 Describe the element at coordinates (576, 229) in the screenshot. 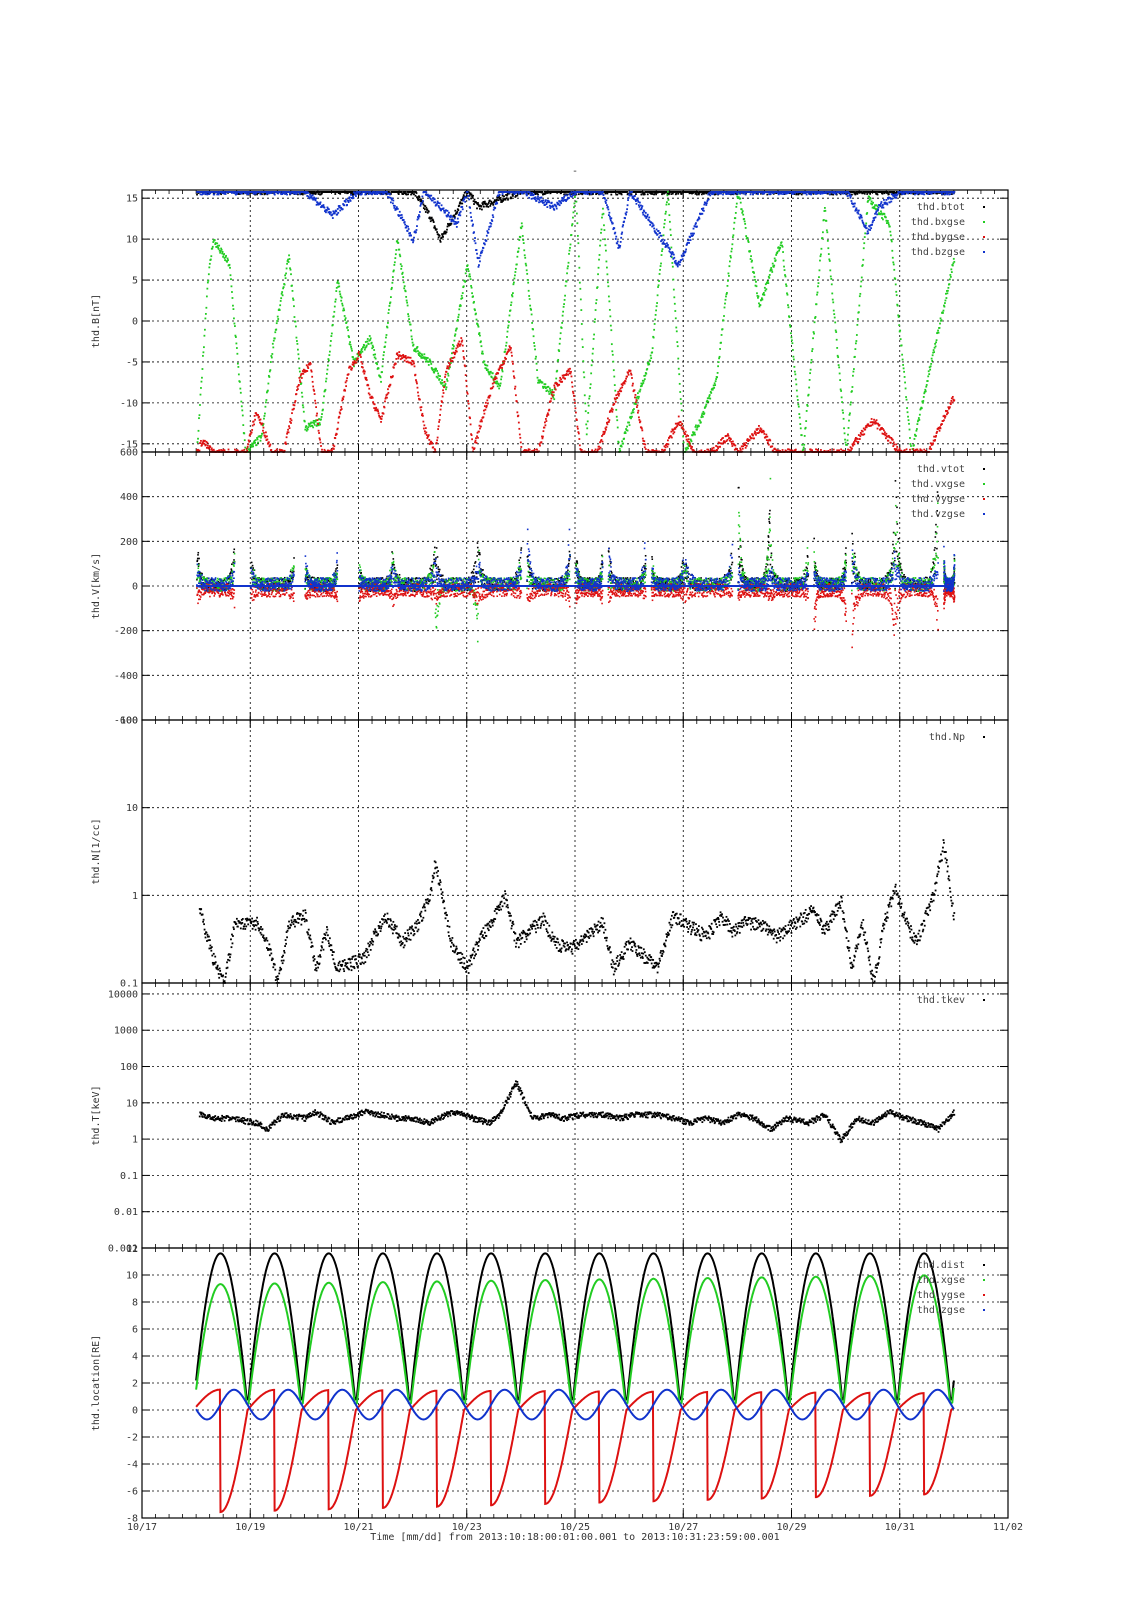

I see `series-thd-bzgse` at that location.